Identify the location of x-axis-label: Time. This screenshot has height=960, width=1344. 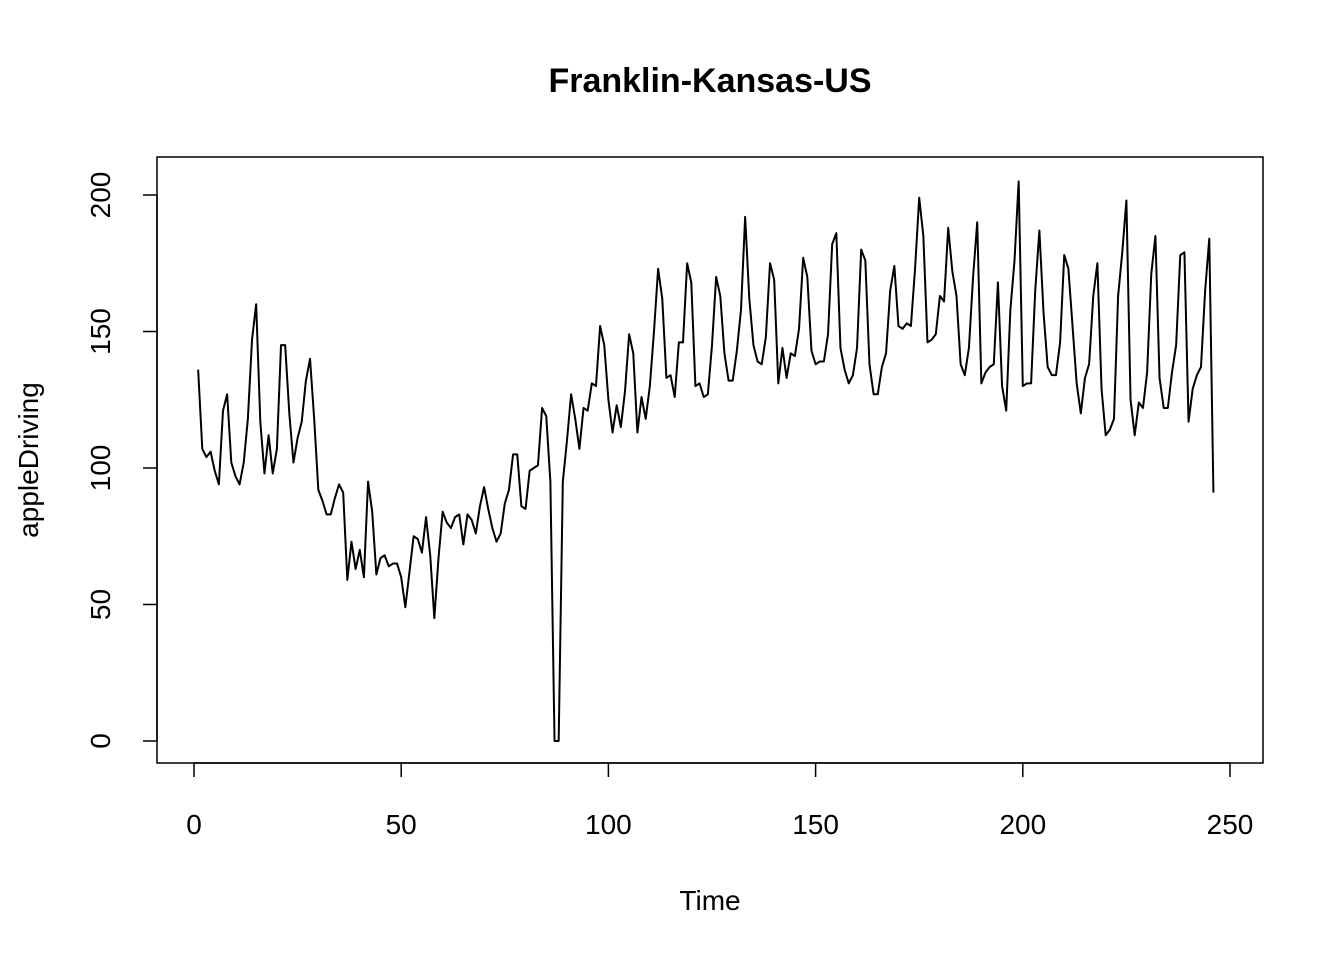
(709, 900).